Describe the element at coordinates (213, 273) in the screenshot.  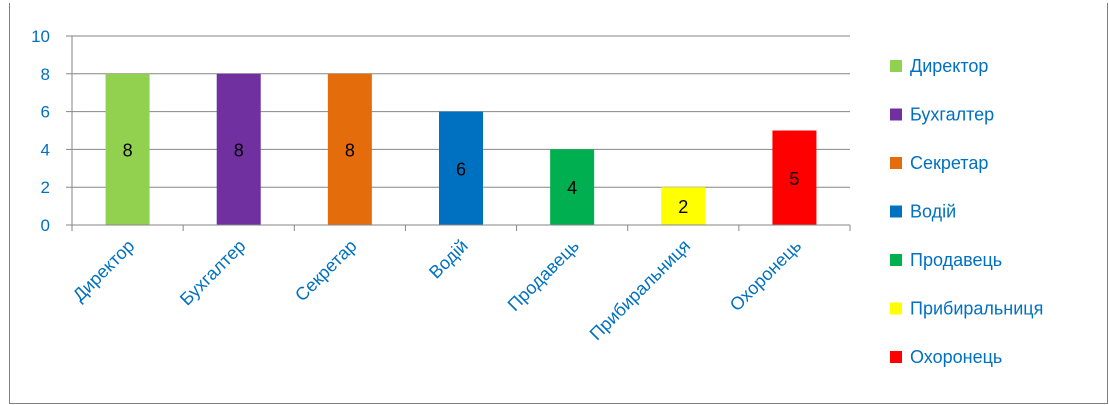
I see `category-label: Бухгалтер` at that location.